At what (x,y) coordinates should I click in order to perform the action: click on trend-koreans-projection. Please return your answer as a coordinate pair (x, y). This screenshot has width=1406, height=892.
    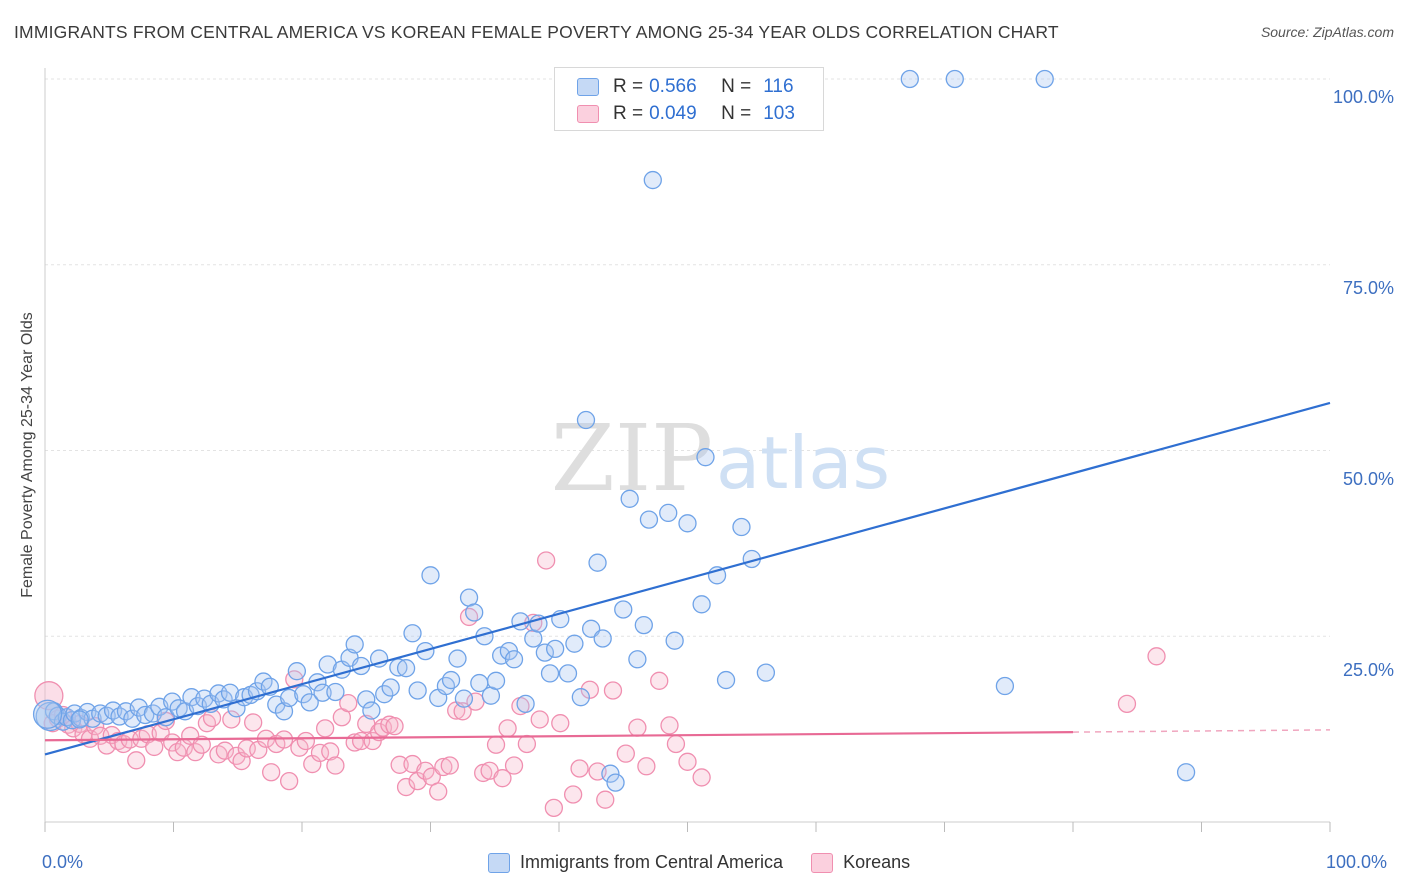
    Looking at the image, I should click on (1201, 731).